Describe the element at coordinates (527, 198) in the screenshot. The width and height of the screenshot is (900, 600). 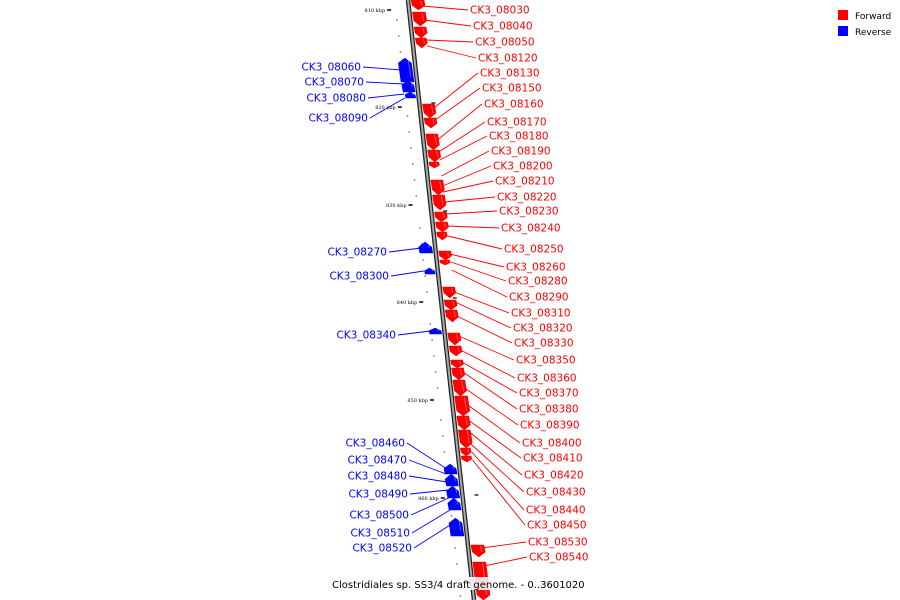
I see `gene-label: CK3_08220` at that location.